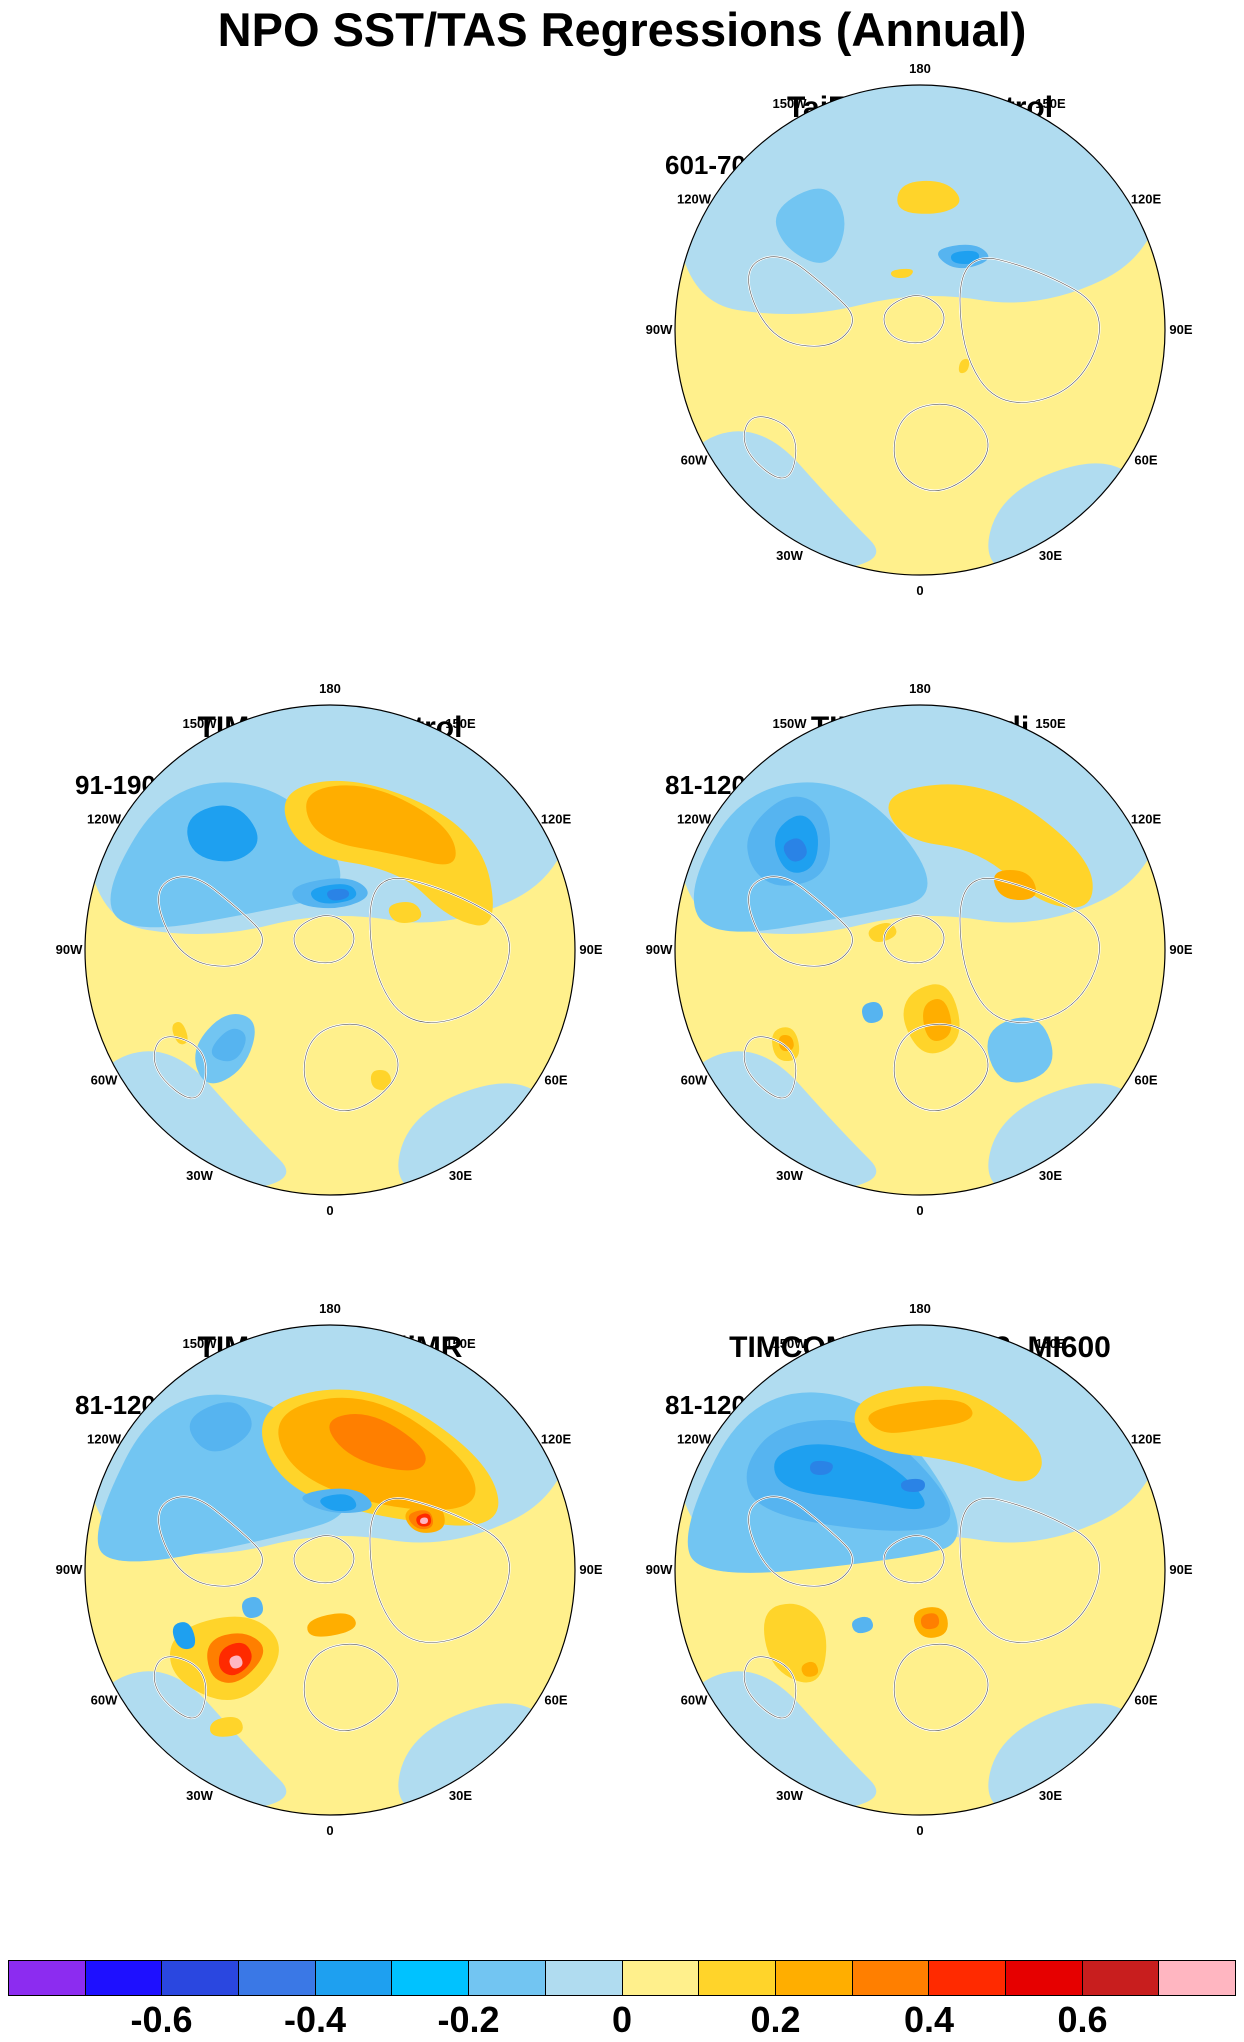  I want to click on colorbar, so click(622, 1978).